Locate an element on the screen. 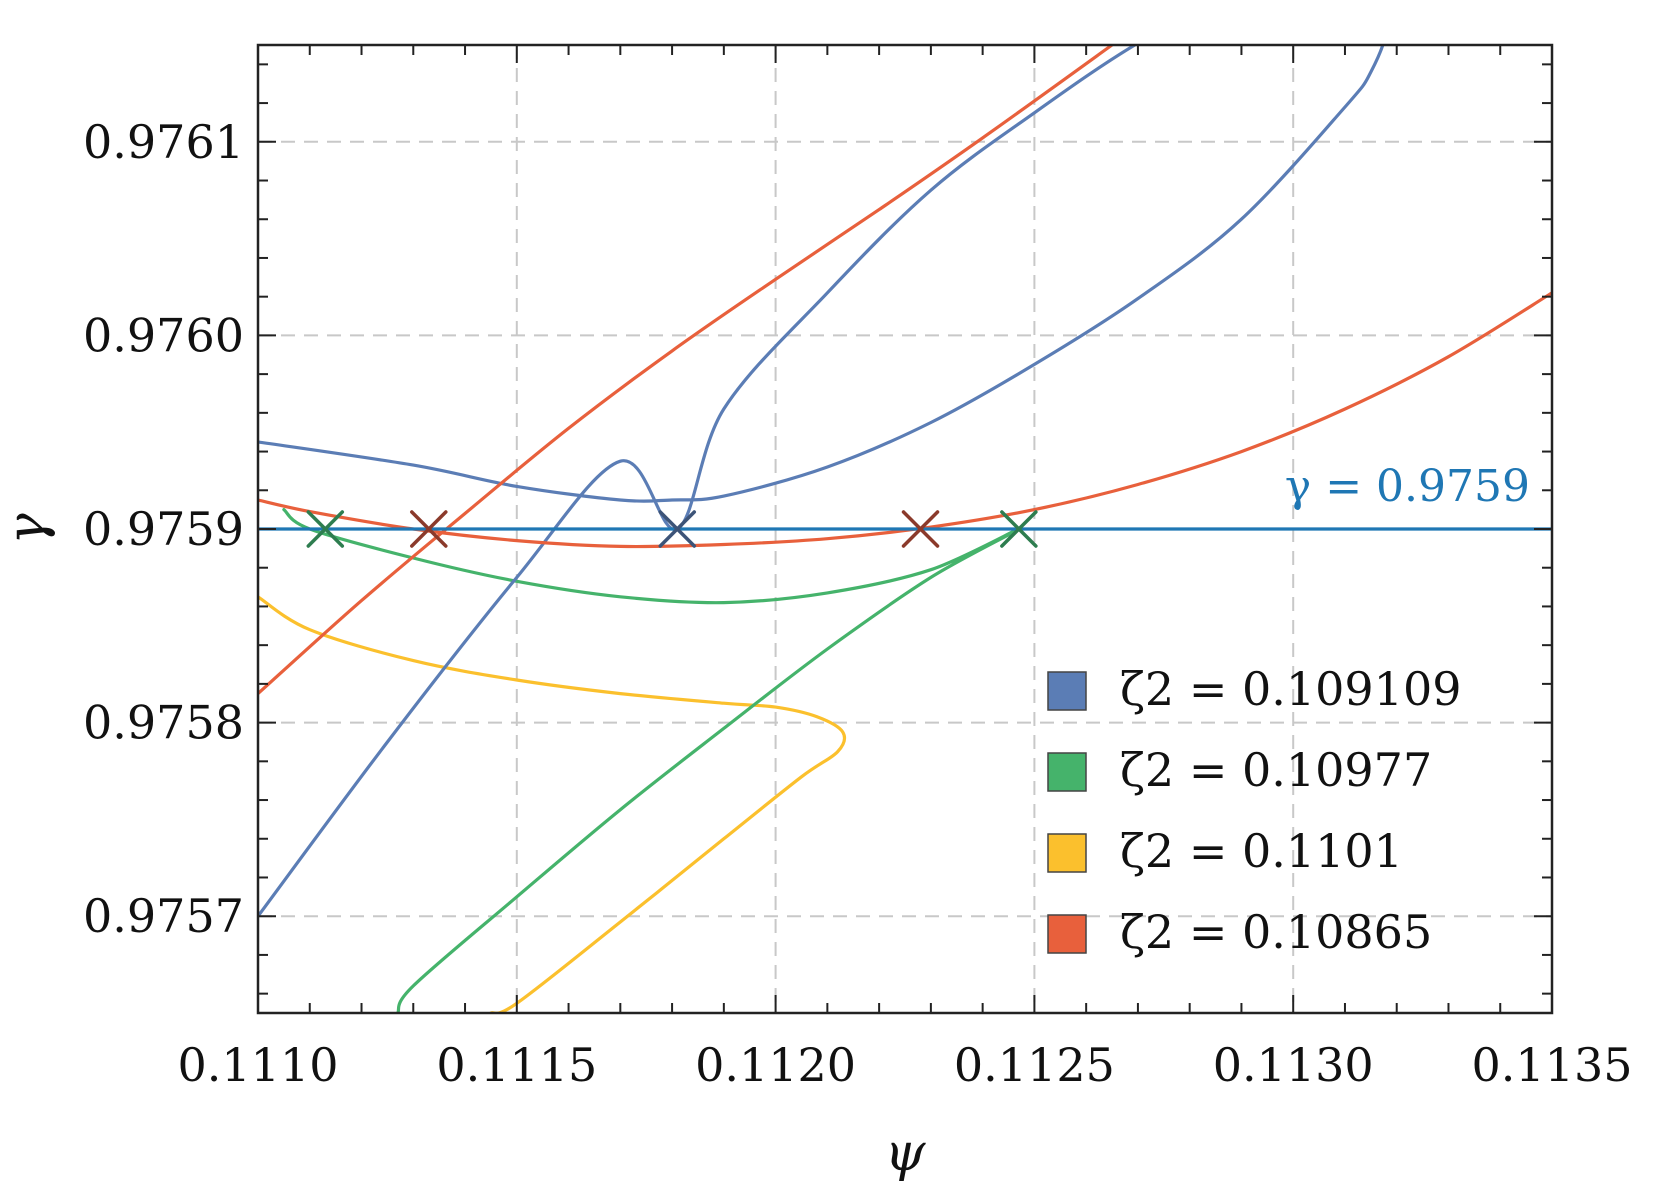  y-tick-label: 0.9758 is located at coordinates (163, 723).